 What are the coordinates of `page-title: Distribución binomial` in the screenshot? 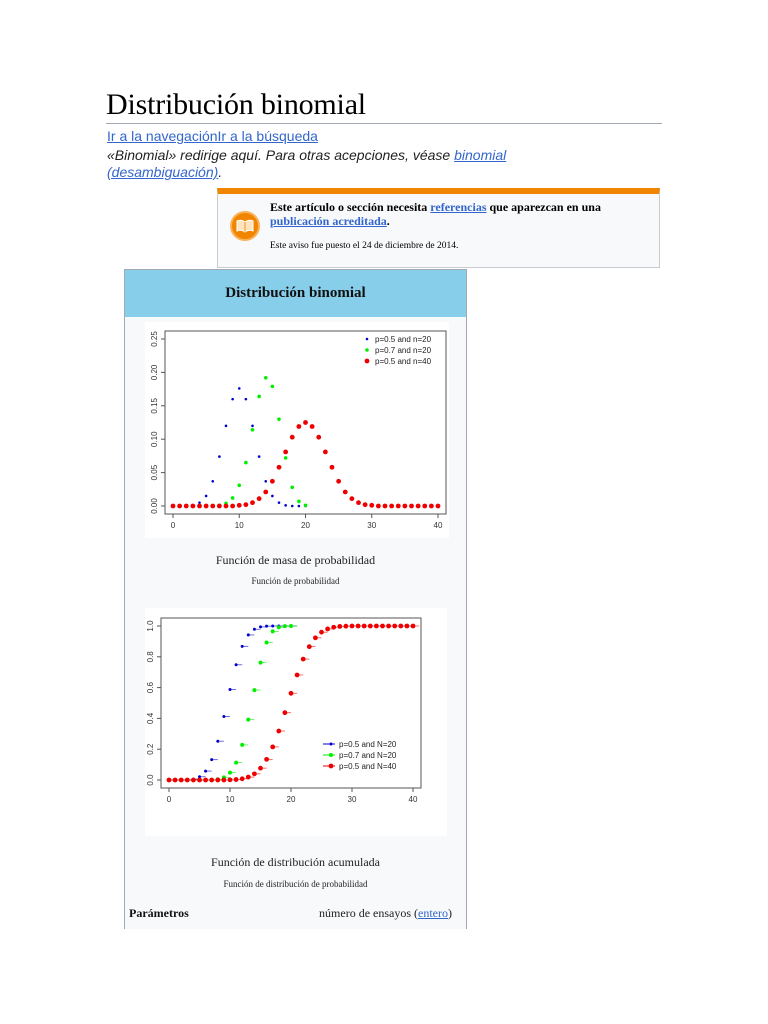 It's located at (236, 104).